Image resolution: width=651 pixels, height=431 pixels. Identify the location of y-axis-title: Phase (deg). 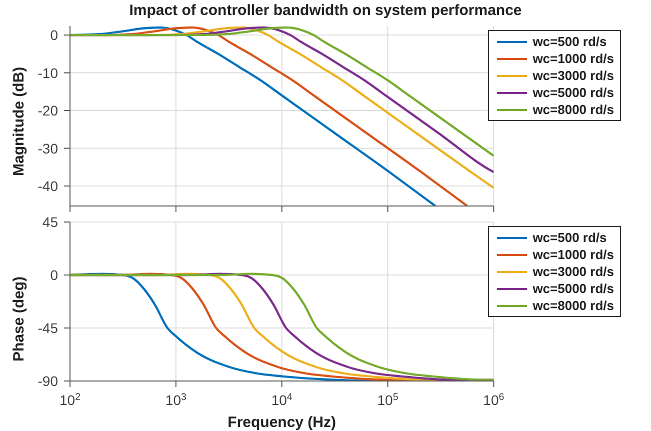
(19, 319).